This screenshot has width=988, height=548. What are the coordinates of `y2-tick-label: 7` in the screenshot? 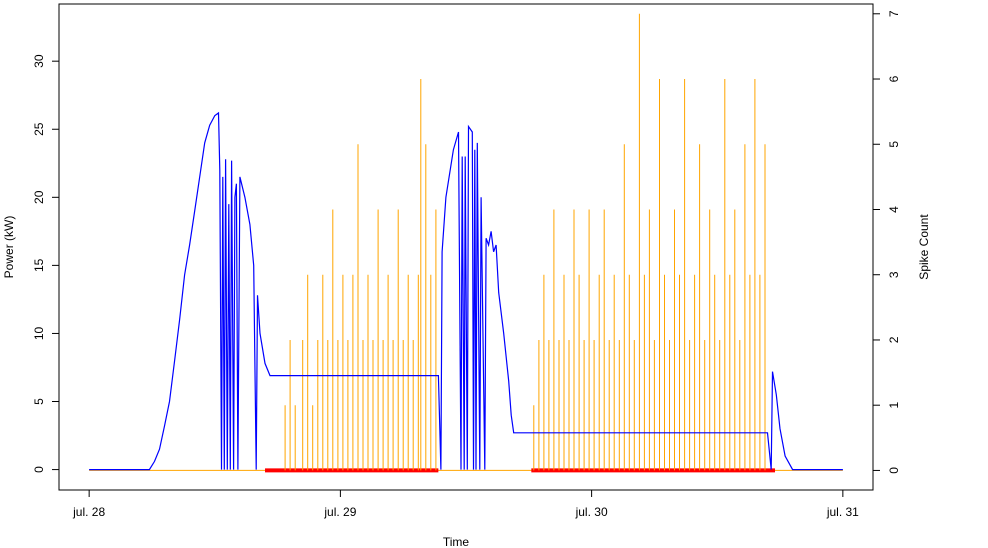 It's located at (894, 13).